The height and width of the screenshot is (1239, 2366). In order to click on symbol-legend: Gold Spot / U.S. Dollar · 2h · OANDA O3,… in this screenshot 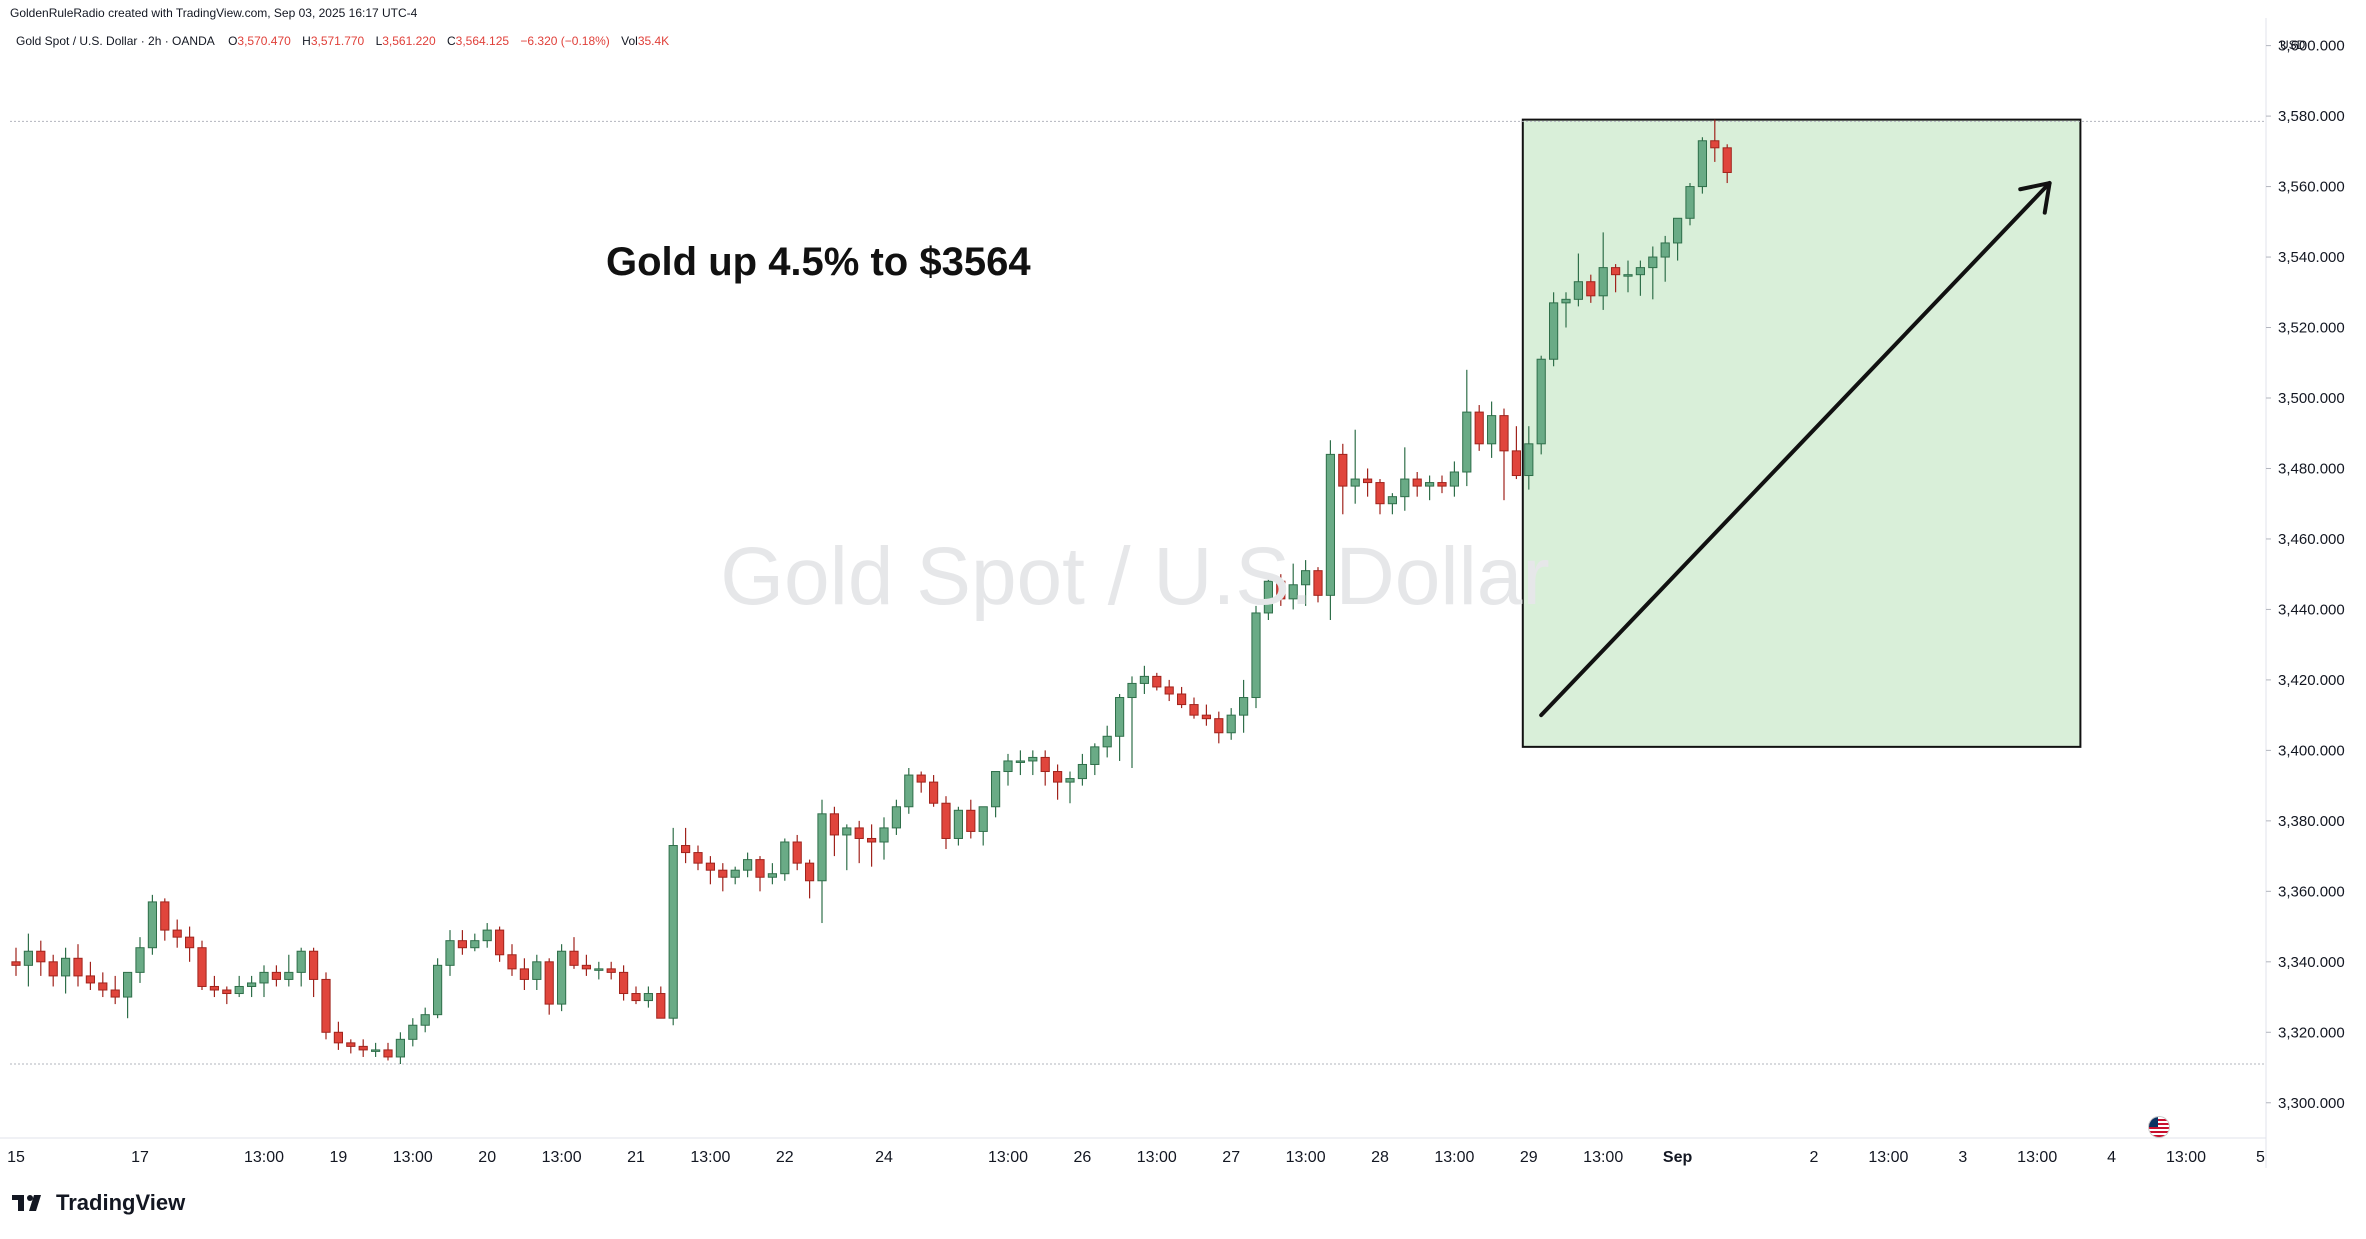, I will do `click(346, 41)`.